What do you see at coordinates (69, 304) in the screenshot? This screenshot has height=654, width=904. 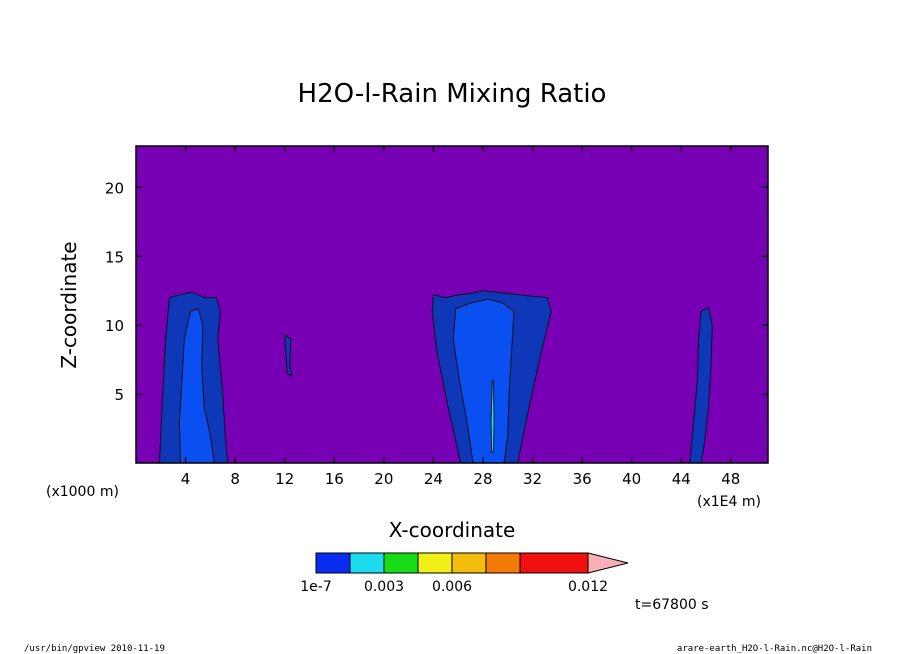 I see `y-axis-label: Z-coordinate` at bounding box center [69, 304].